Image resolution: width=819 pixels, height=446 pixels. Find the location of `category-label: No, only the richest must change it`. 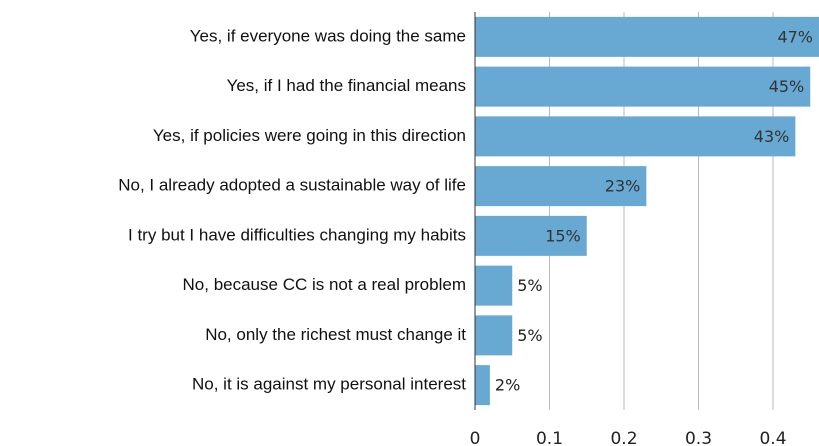

category-label: No, only the richest must change it is located at coordinates (335, 334).